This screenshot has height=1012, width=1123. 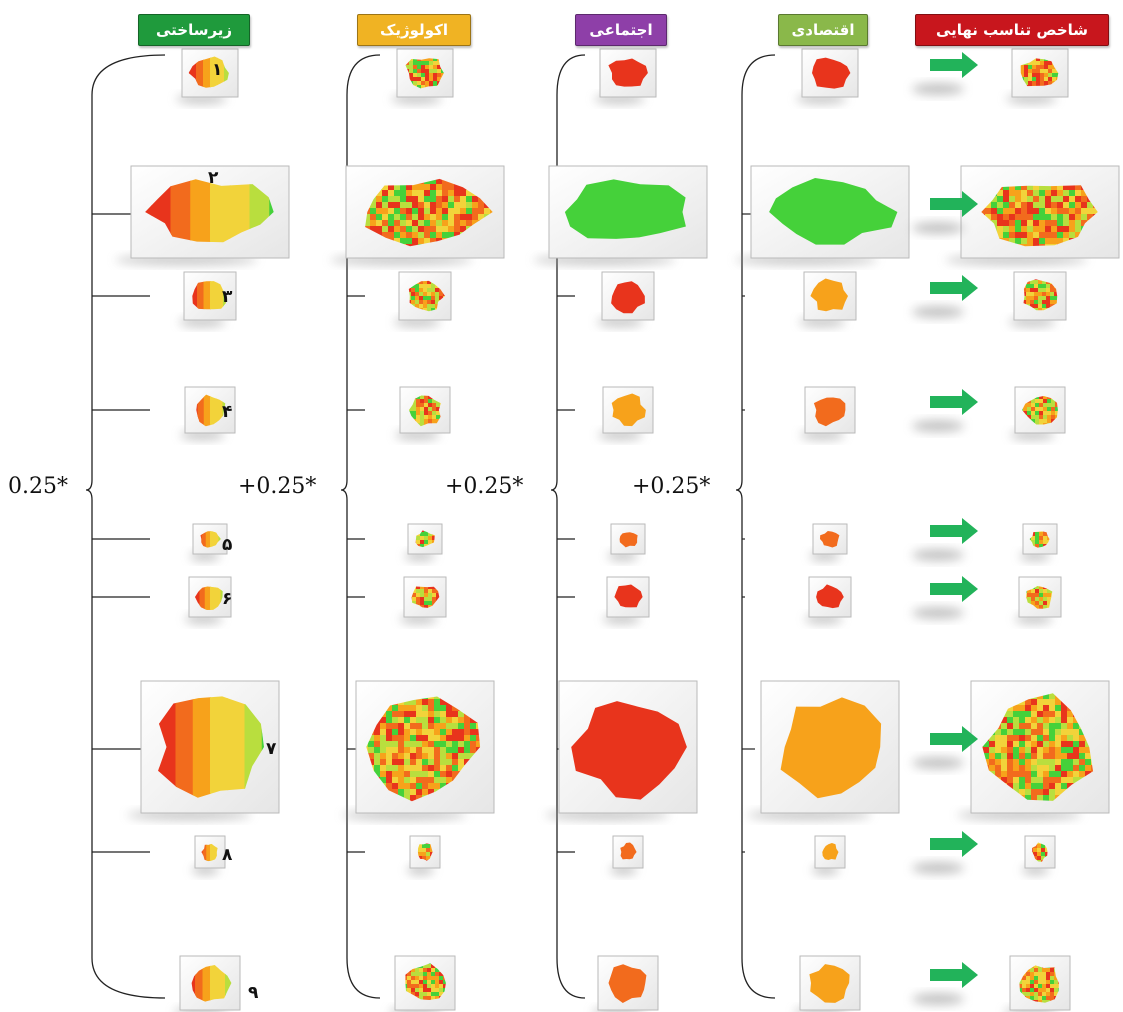 I want to click on bracket-economic, so click(x=755, y=526).